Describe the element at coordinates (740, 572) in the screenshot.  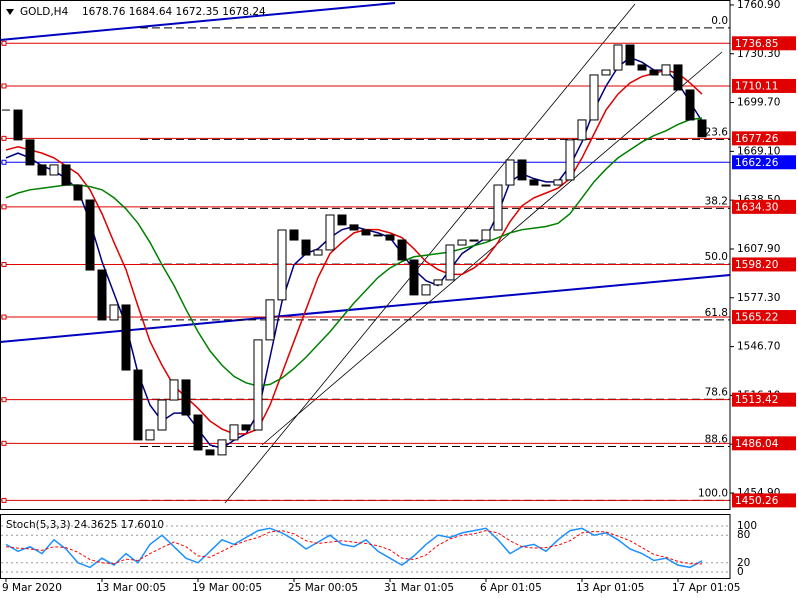
I see `stoch-tick-label: 0` at that location.